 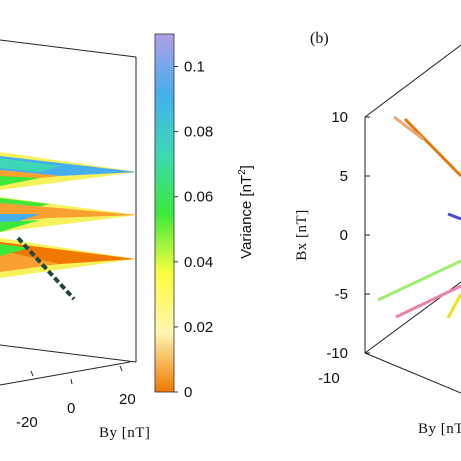 I want to click on x-tick-label: 20, so click(x=127, y=399).